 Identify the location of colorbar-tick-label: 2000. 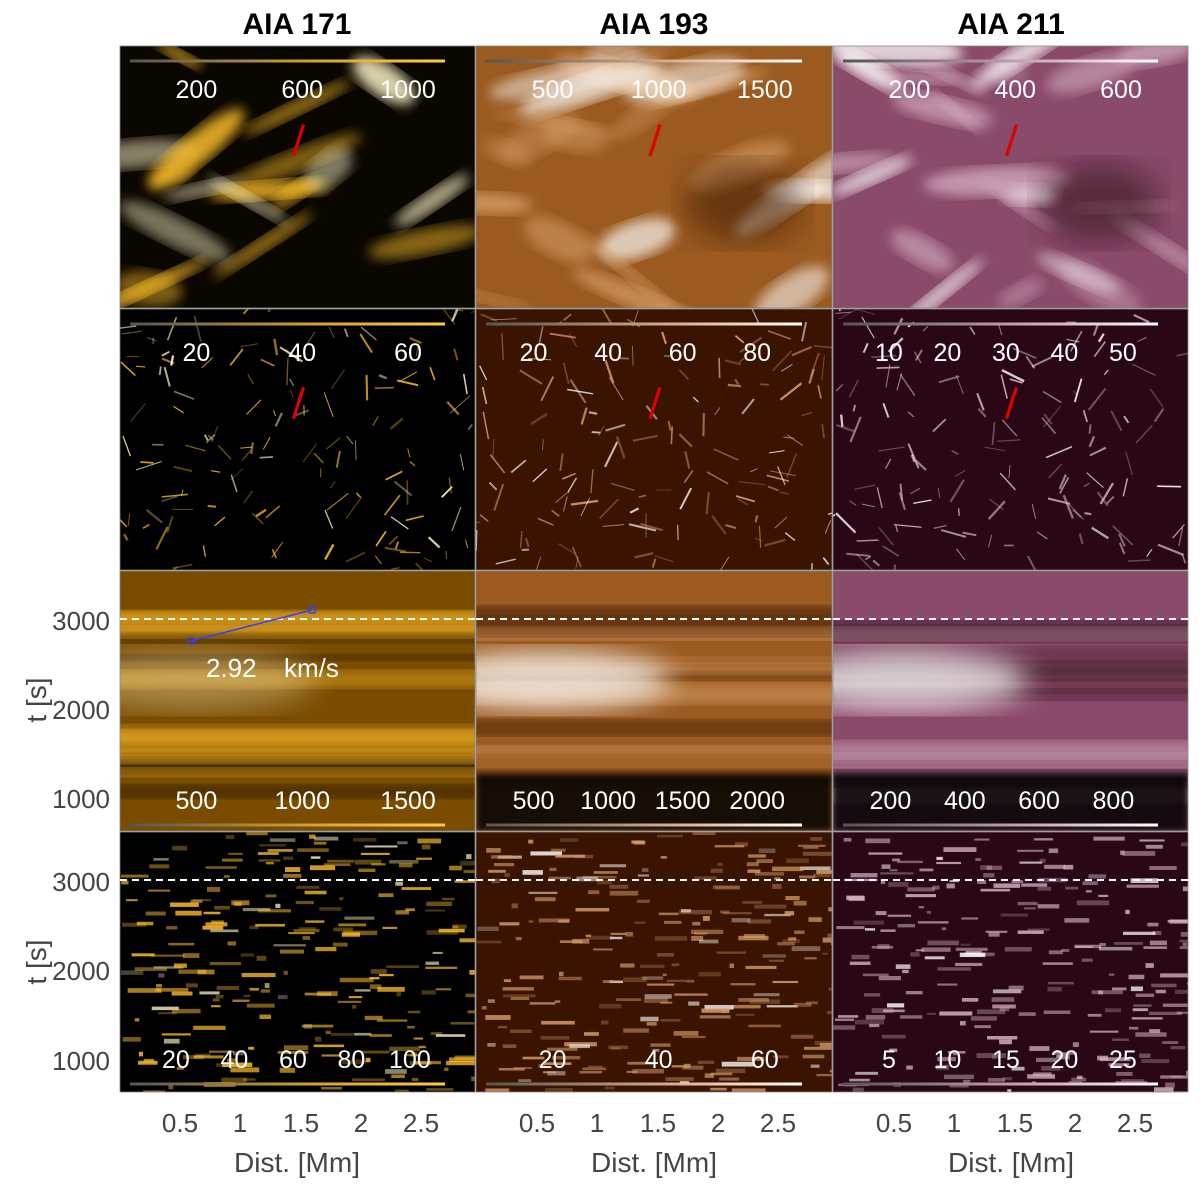
(757, 801).